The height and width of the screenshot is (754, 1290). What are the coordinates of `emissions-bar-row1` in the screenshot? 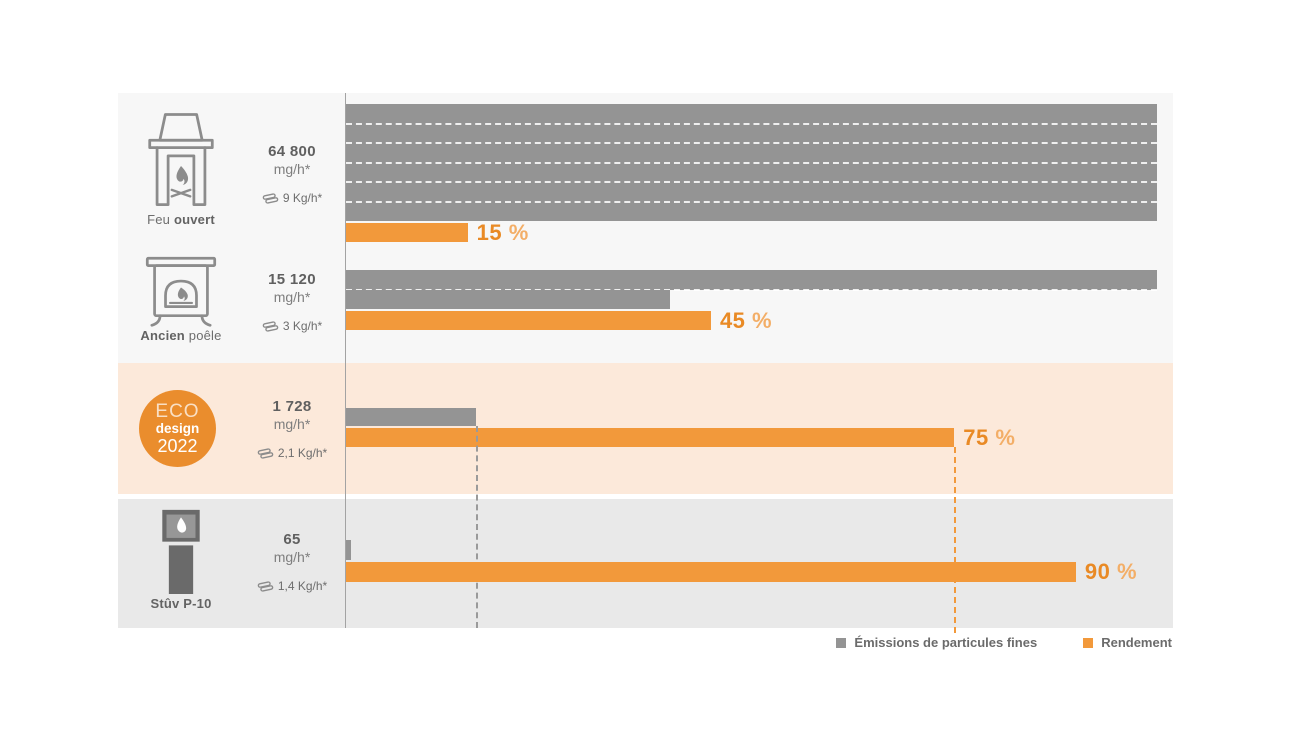 It's located at (751, 162).